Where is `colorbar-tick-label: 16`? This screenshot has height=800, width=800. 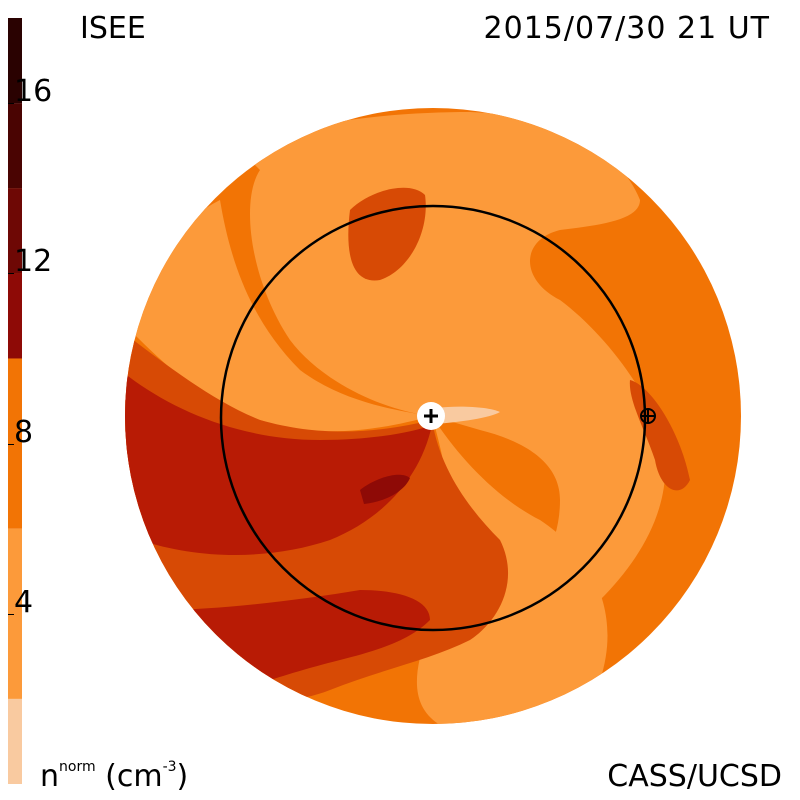
colorbar-tick-label: 16 is located at coordinates (33, 92).